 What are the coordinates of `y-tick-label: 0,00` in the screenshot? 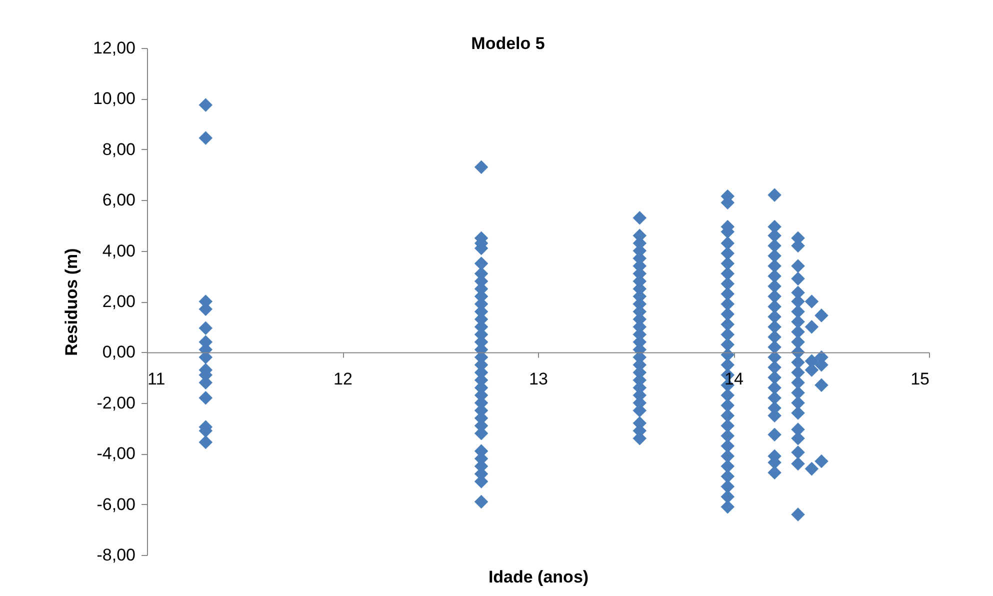 It's located at (119, 352).